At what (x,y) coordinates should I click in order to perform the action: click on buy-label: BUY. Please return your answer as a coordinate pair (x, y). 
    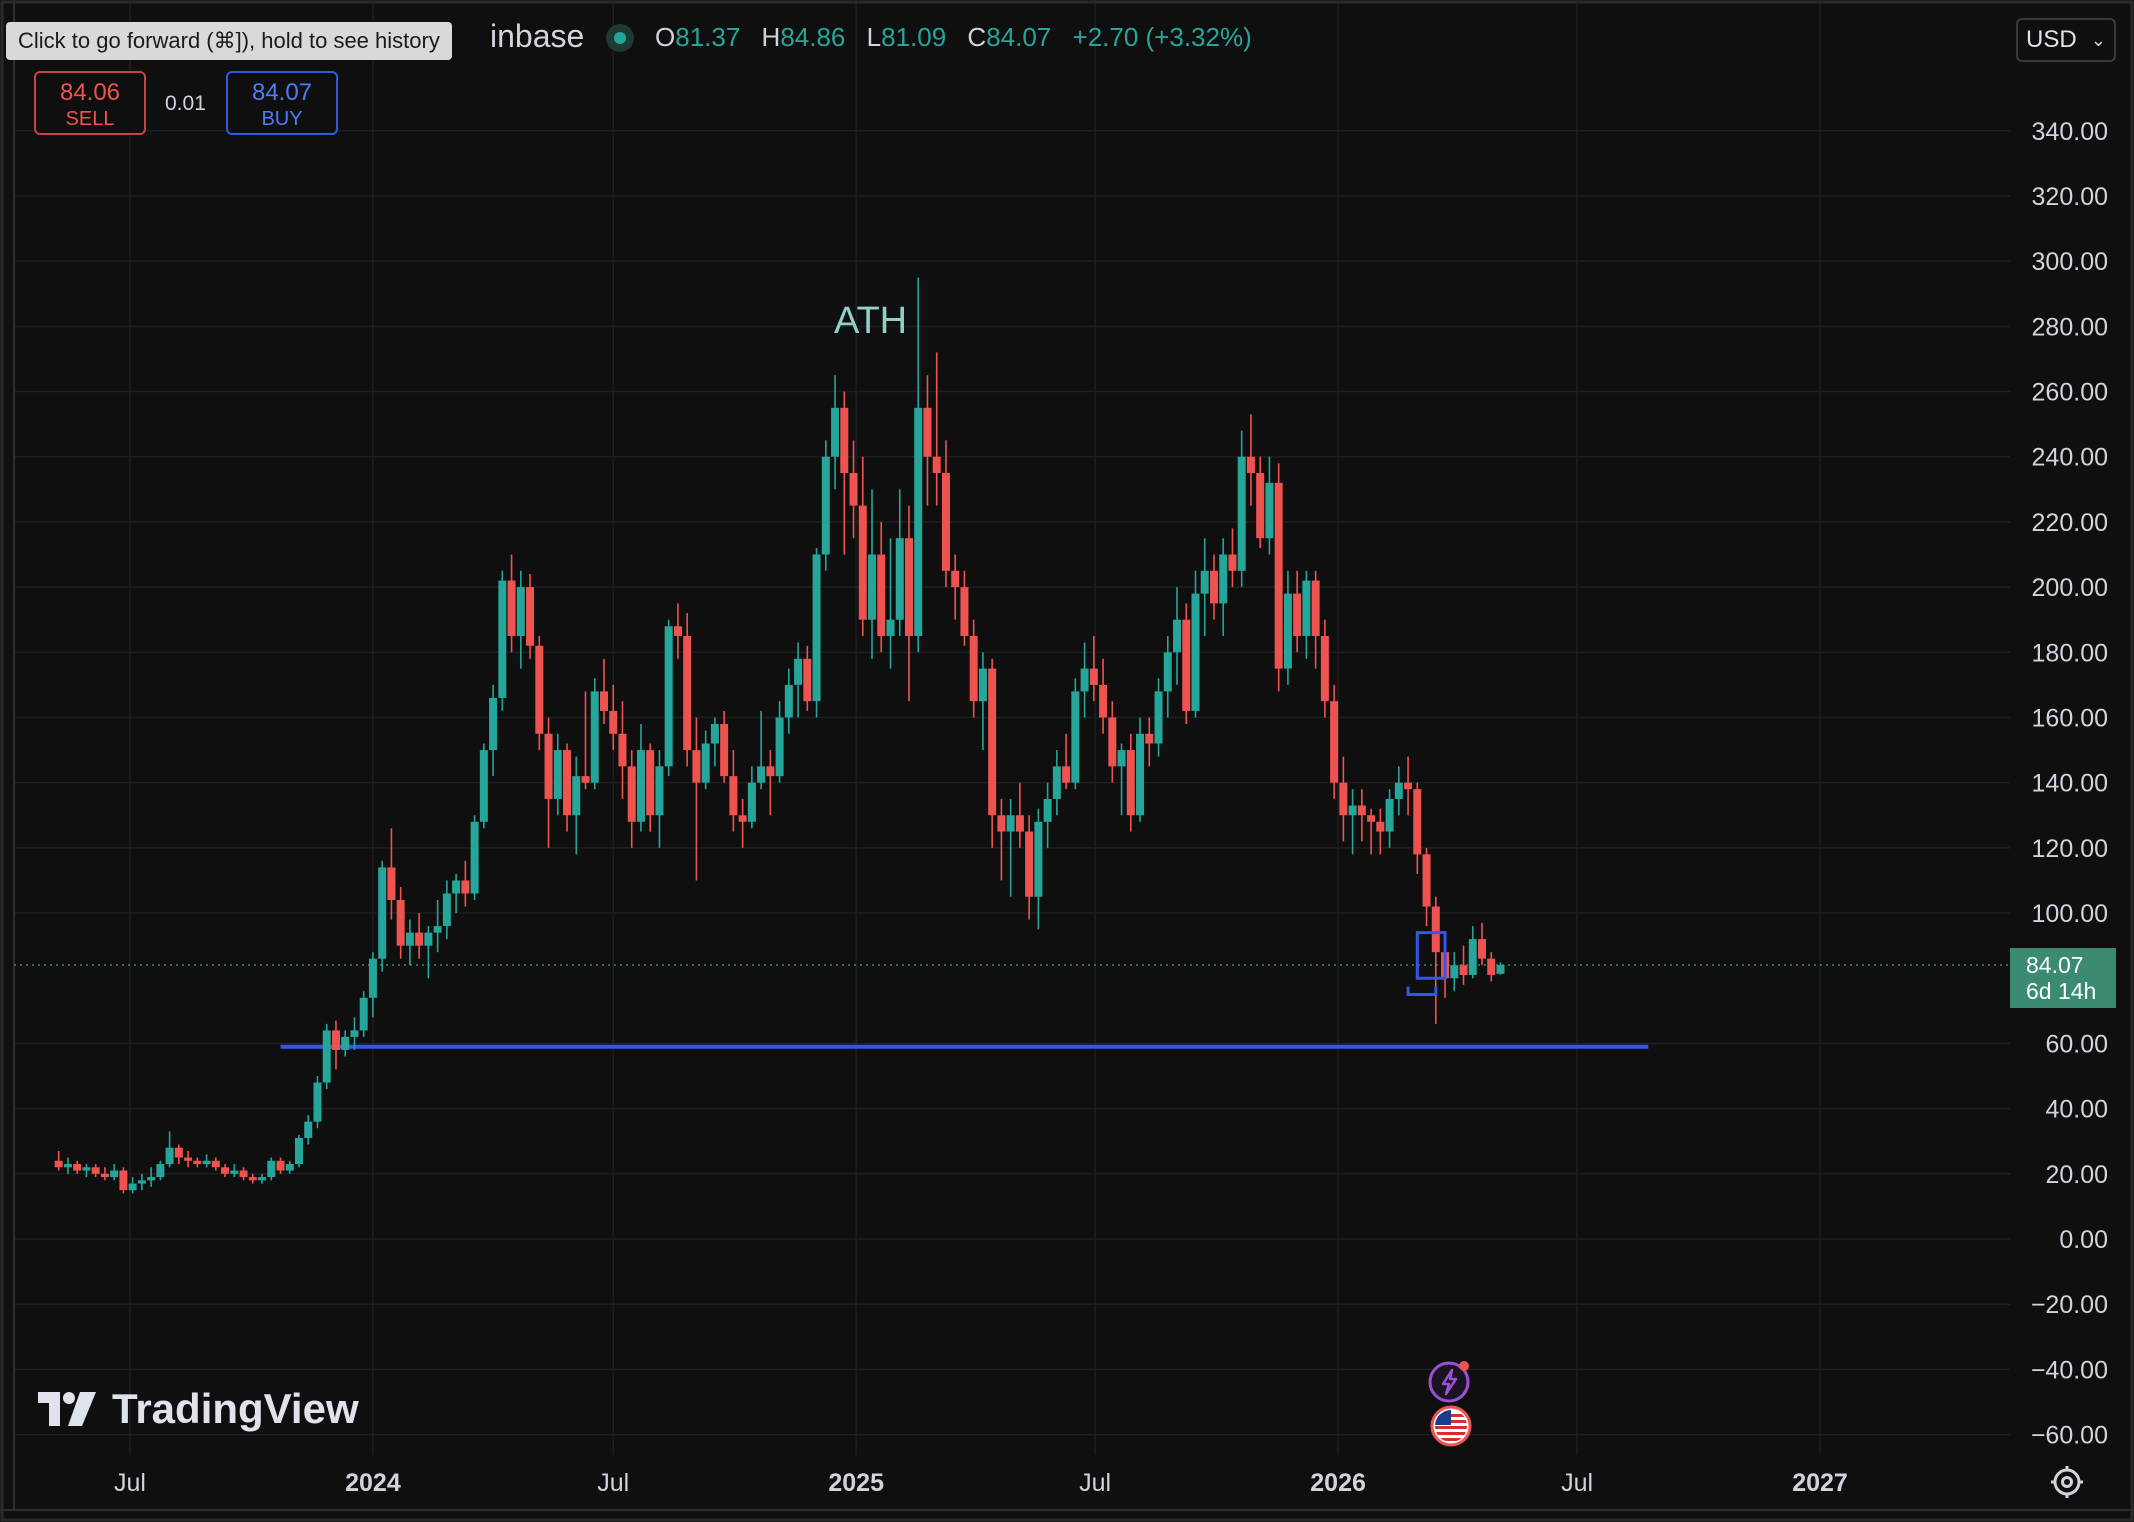
    Looking at the image, I should click on (282, 119).